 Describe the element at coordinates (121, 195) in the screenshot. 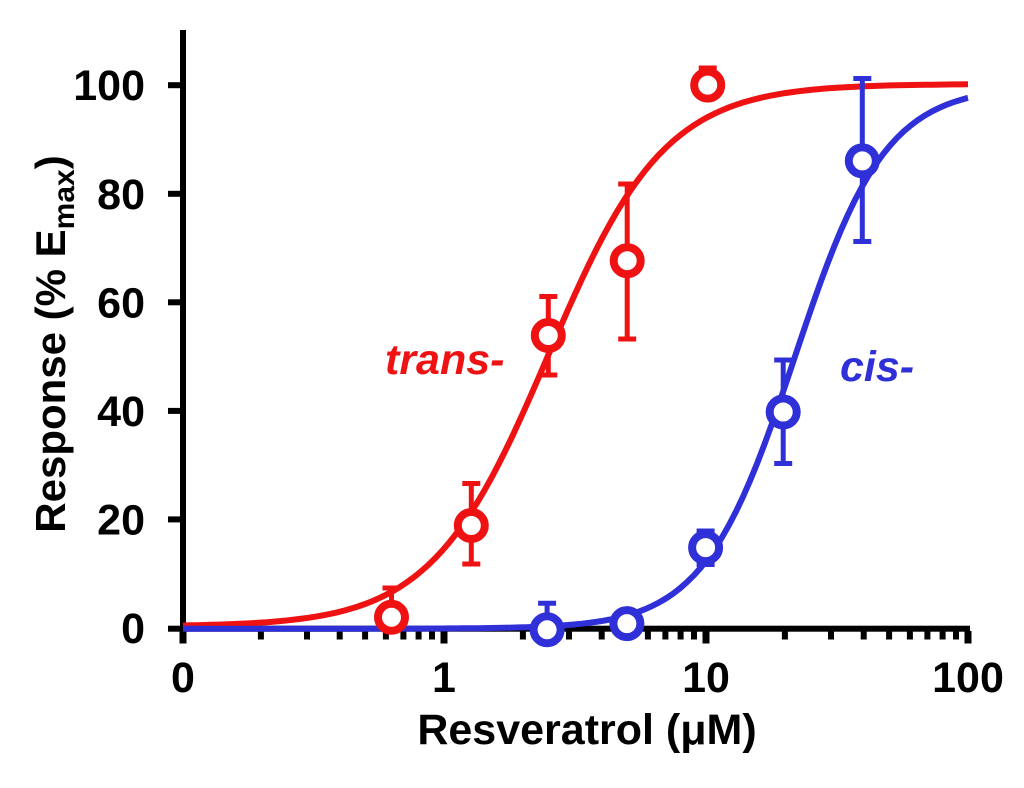

I see `svg-text: 80` at that location.